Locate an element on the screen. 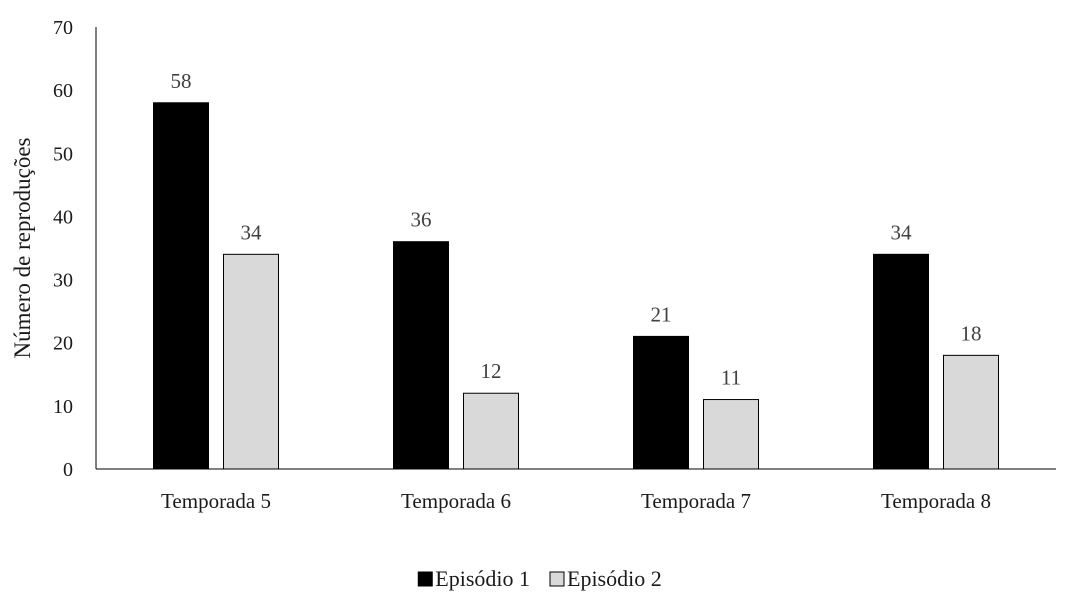 This screenshot has width=1080, height=597. x-tick-label: Temporada 8 is located at coordinates (936, 501).